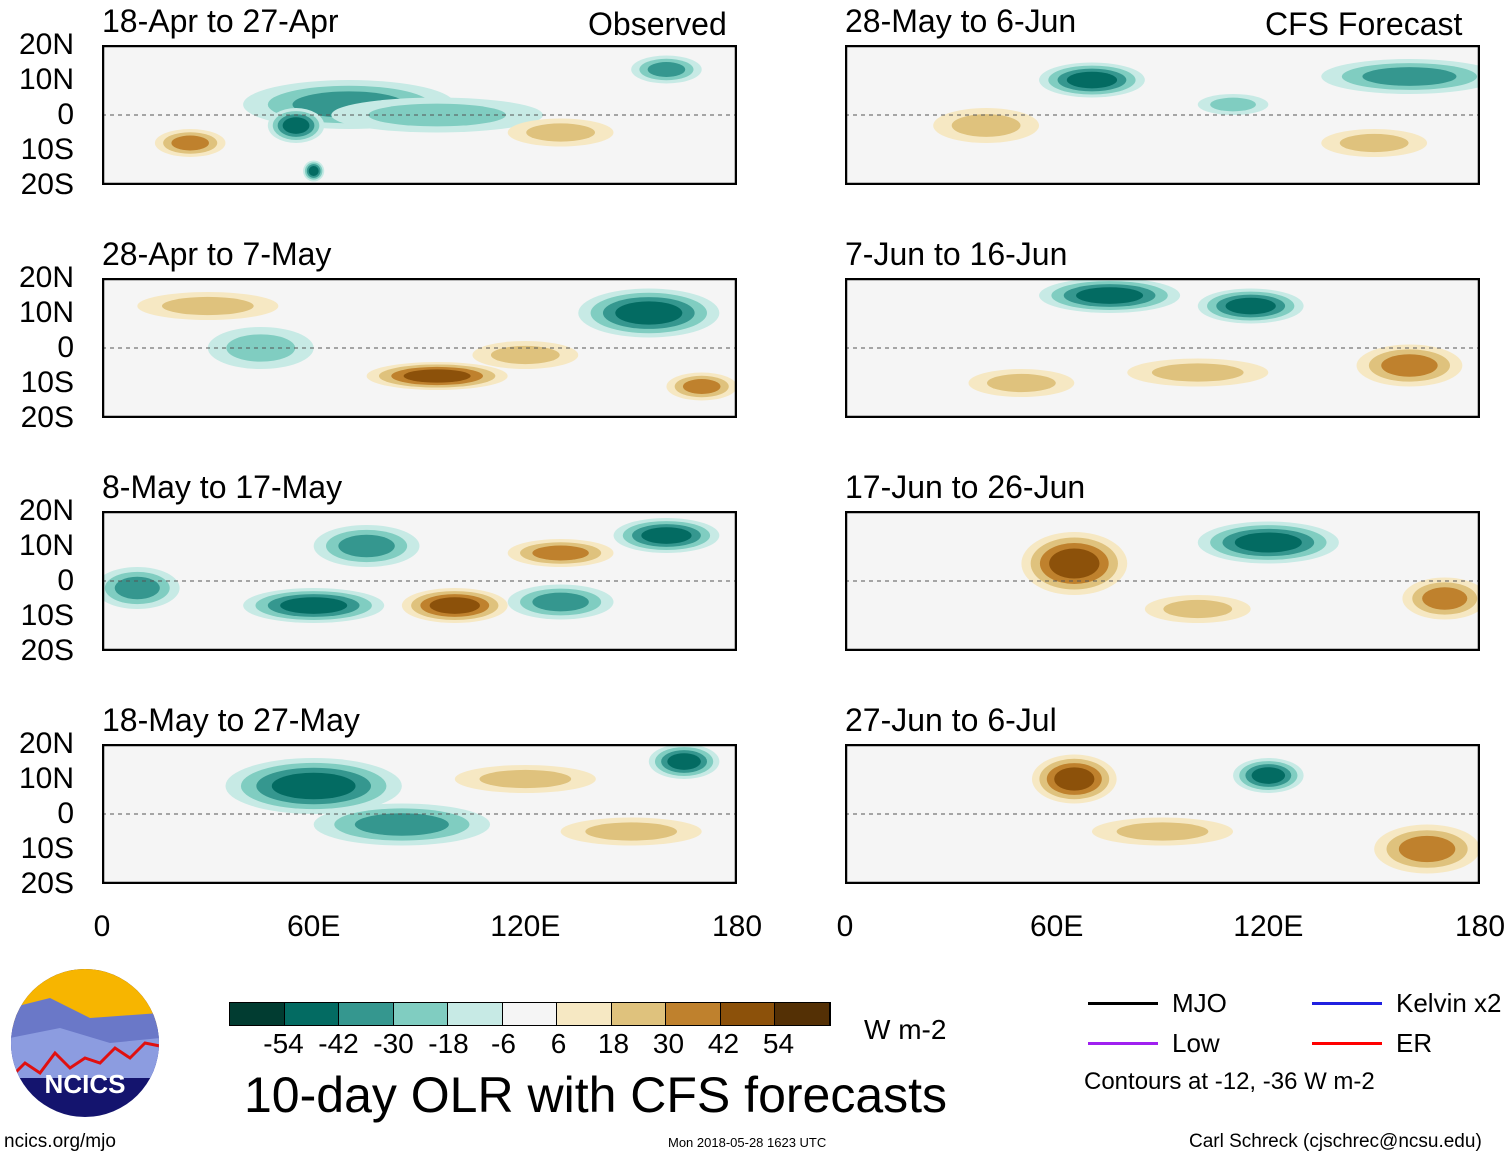 The image size is (1510, 1158). What do you see at coordinates (283, 1043) in the screenshot?
I see `colorbar-tick-label: -54` at bounding box center [283, 1043].